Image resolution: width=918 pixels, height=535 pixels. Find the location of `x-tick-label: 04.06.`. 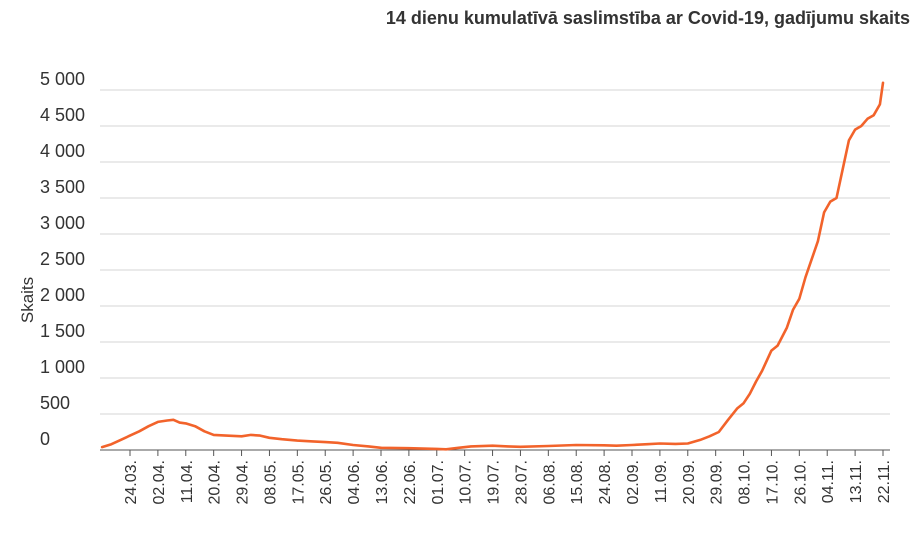

x-tick-label: 04.06. is located at coordinates (354, 482).